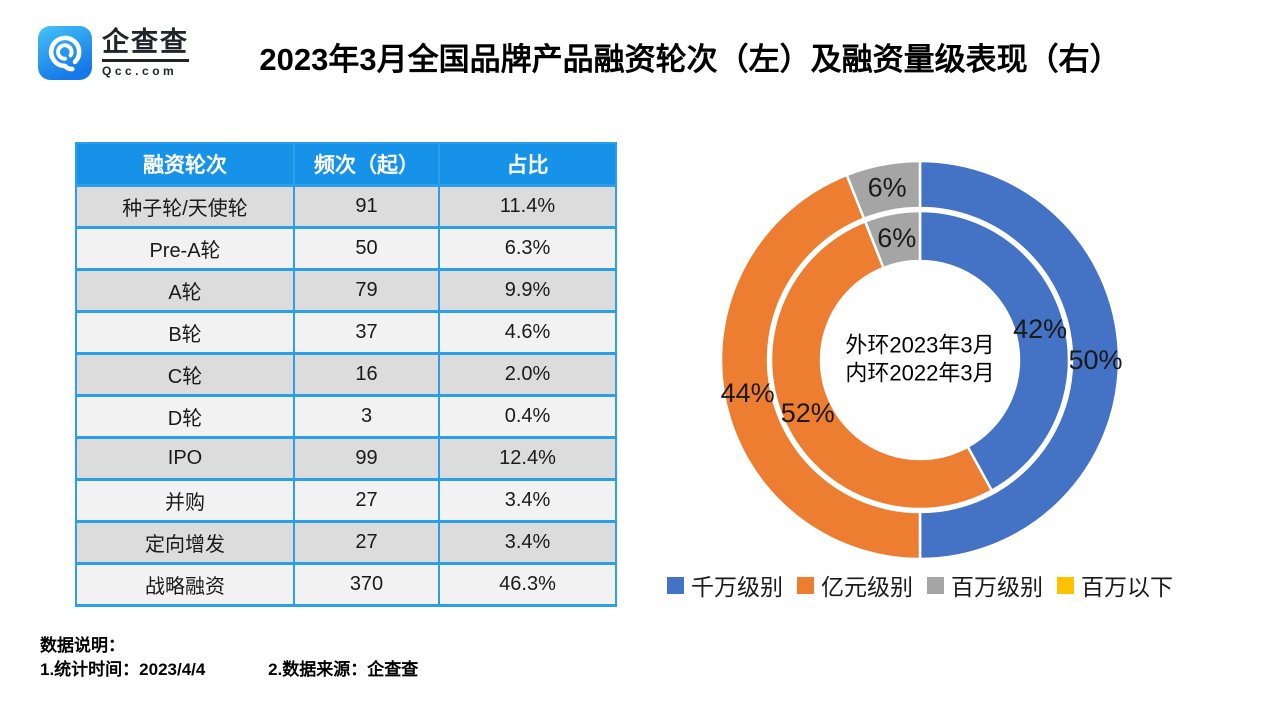  I want to click on footer-notes: 数据说明： 1.统计时间：2023/4/4 2.数据来源：企查查, so click(229, 658).